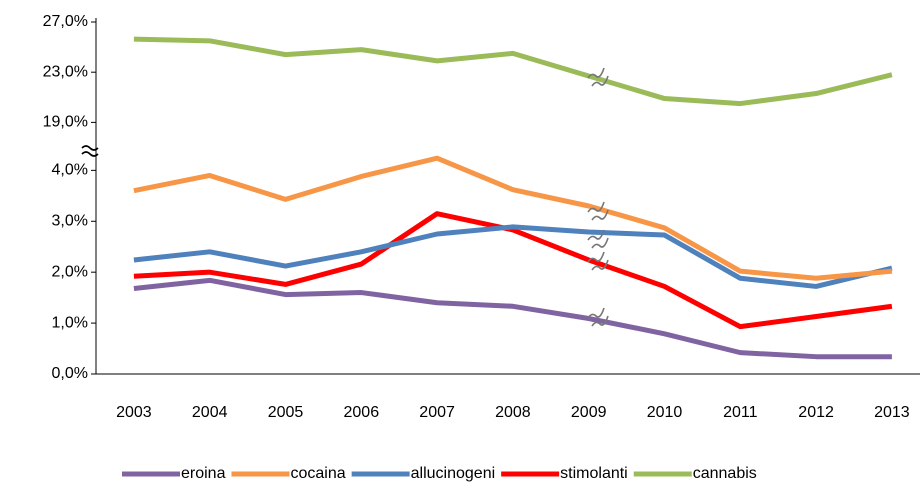  I want to click on legend-label: allucinogeni, so click(453, 473).